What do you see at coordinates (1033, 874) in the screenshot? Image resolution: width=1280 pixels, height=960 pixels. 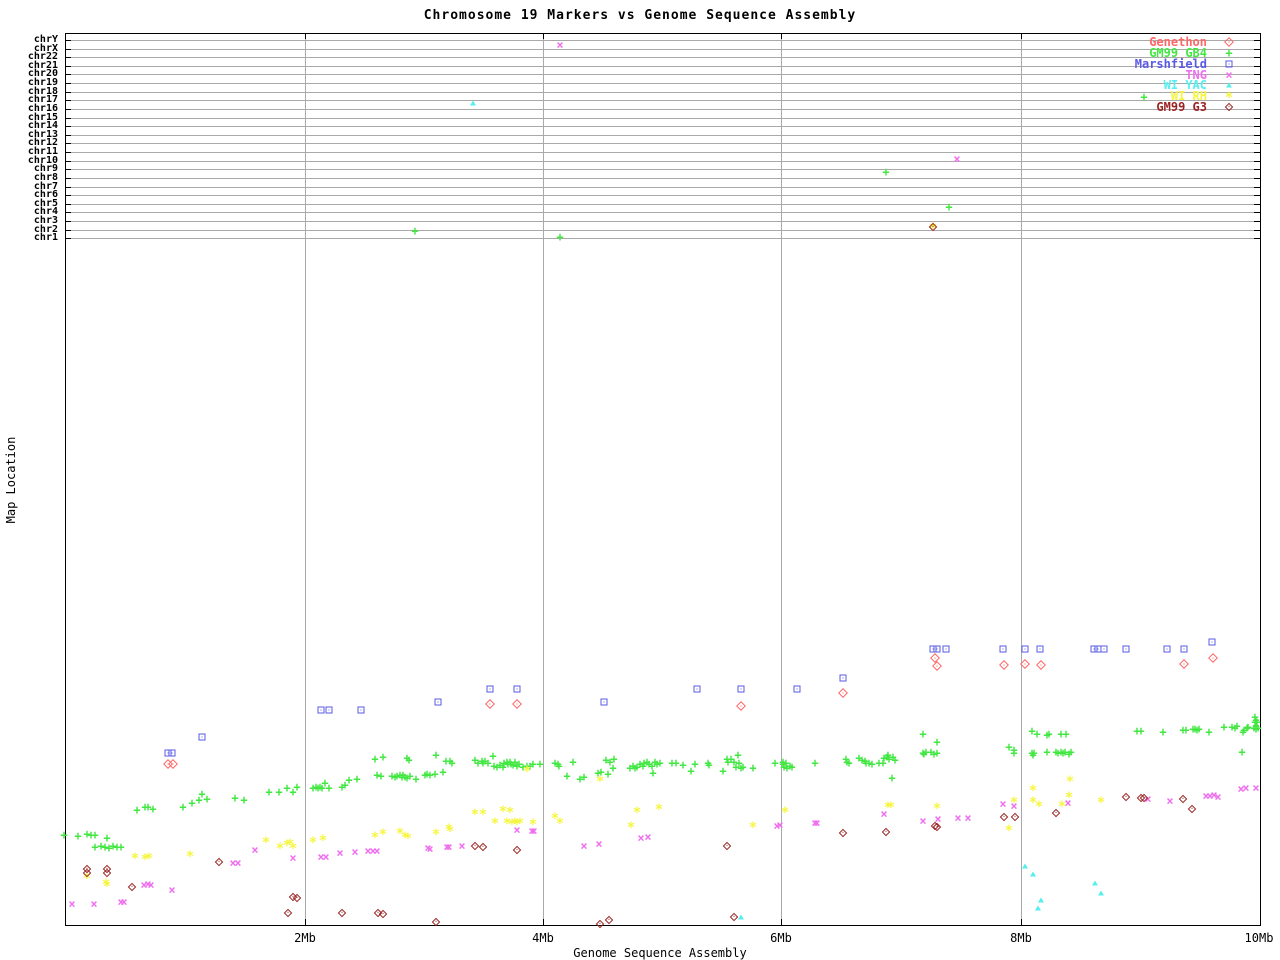 I see `wi-yac-marker` at bounding box center [1033, 874].